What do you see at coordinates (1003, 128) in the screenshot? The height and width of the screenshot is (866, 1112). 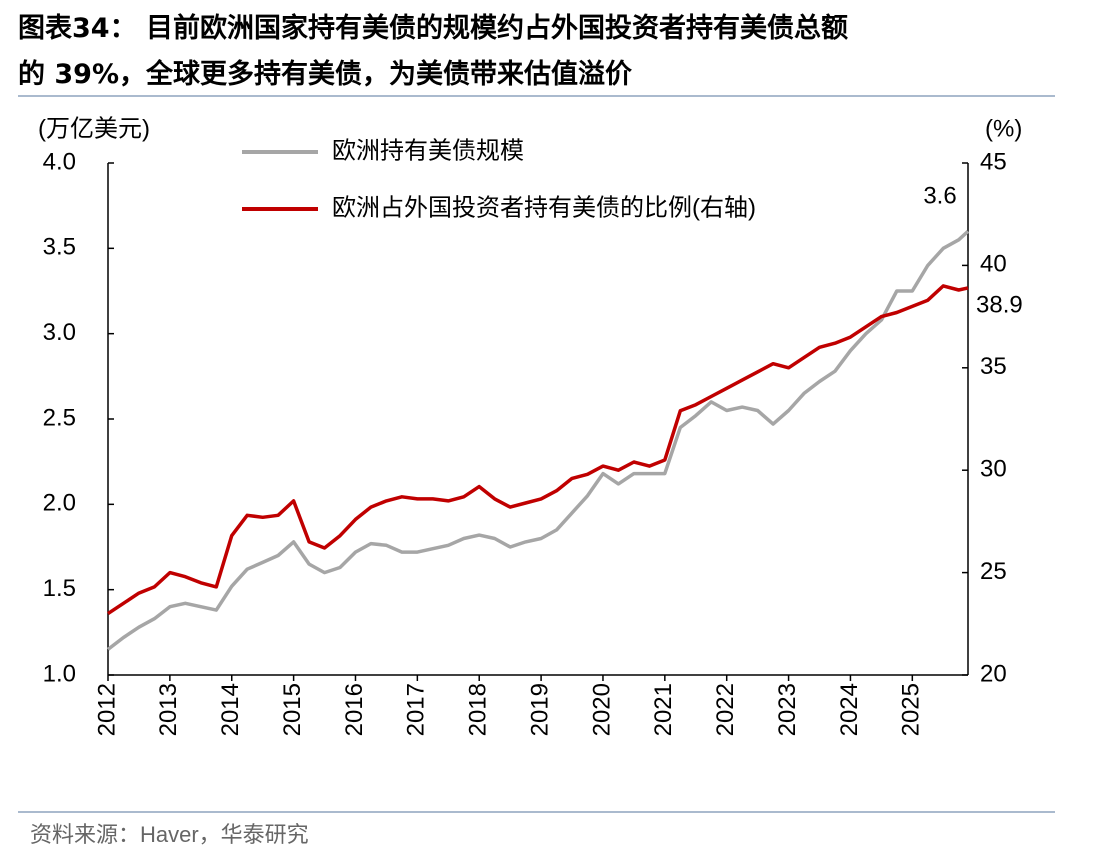 I see `y2-axis-label: (%)` at bounding box center [1003, 128].